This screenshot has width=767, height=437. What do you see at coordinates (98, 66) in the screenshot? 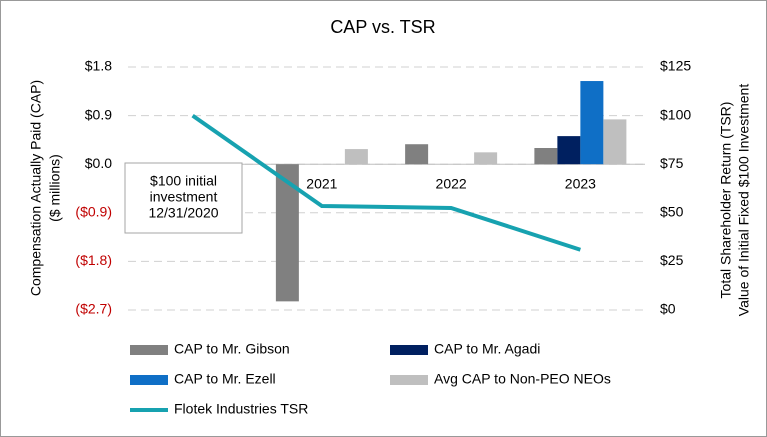
I see `y-tick-label: $1.8` at bounding box center [98, 66].